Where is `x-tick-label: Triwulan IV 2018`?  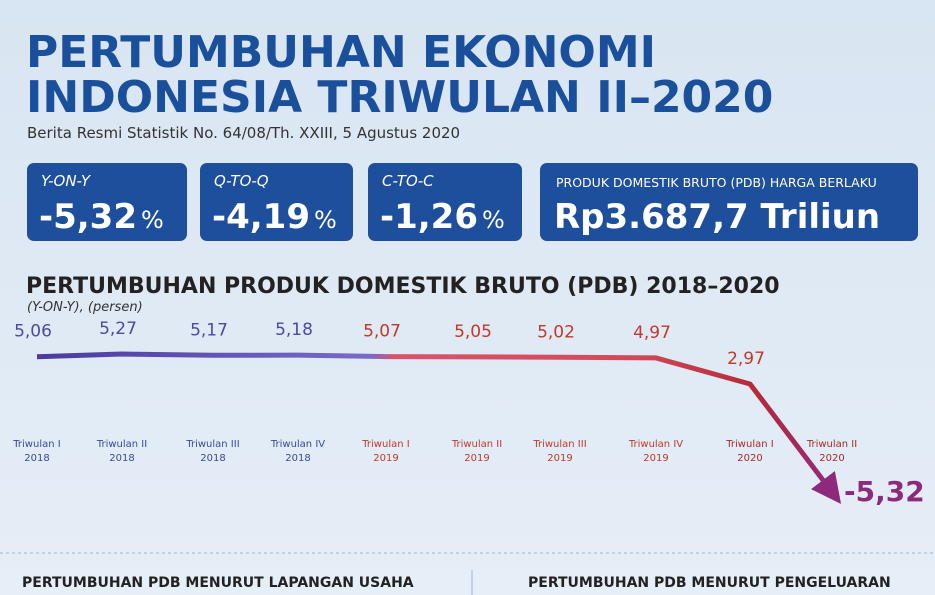
x-tick-label: Triwulan IV 2018 is located at coordinates (297, 451).